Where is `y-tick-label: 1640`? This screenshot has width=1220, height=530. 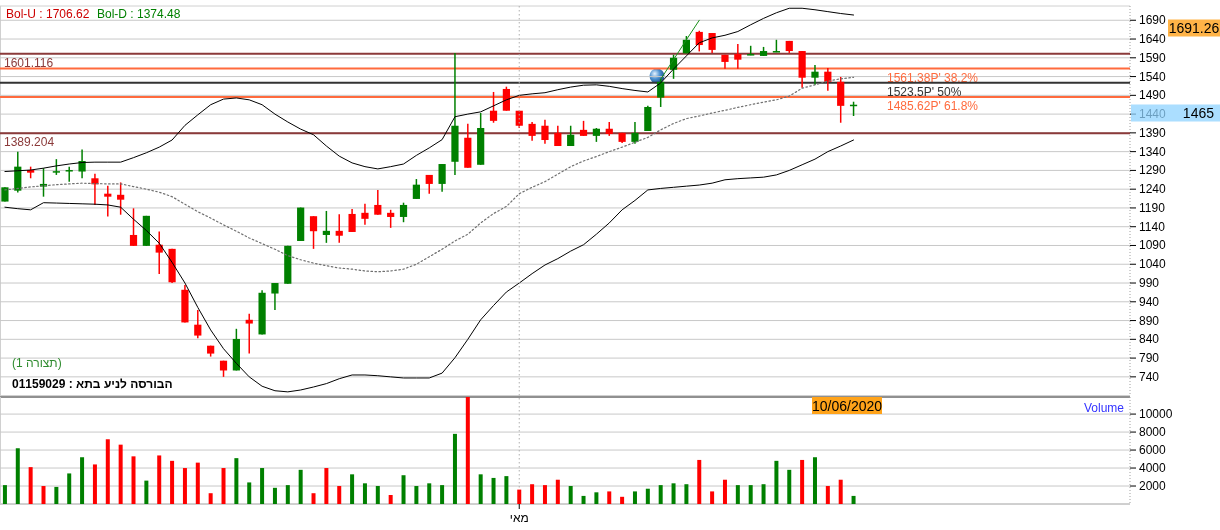
y-tick-label: 1640 is located at coordinates (1153, 39).